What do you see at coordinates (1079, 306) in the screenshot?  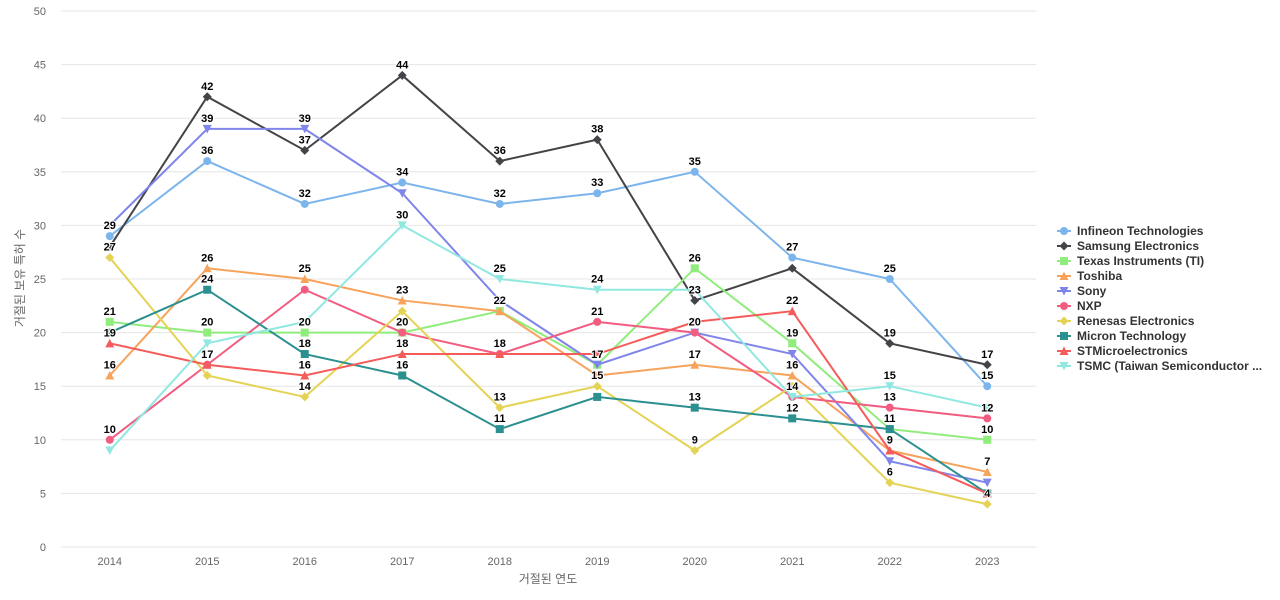 I see `legend-item: NXP` at bounding box center [1079, 306].